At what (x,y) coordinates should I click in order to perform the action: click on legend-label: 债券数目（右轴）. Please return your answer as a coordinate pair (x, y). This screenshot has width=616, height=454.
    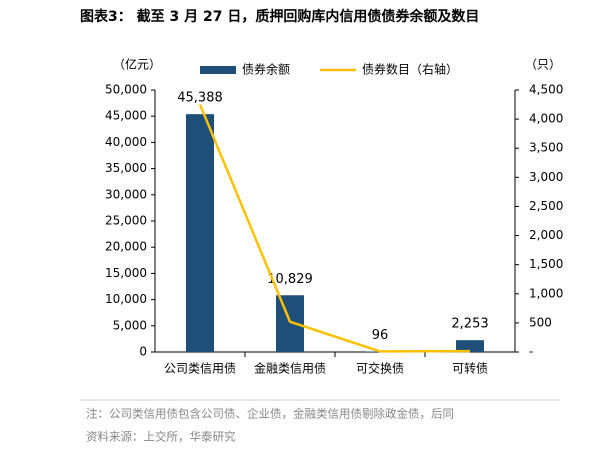
    Looking at the image, I should click on (410, 69).